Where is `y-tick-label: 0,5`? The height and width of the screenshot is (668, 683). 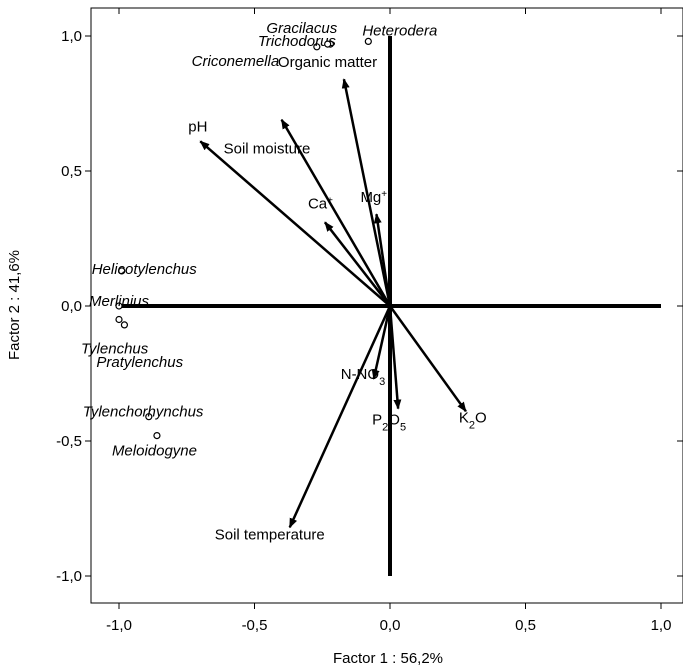 y-tick-label: 0,5 is located at coordinates (71, 171).